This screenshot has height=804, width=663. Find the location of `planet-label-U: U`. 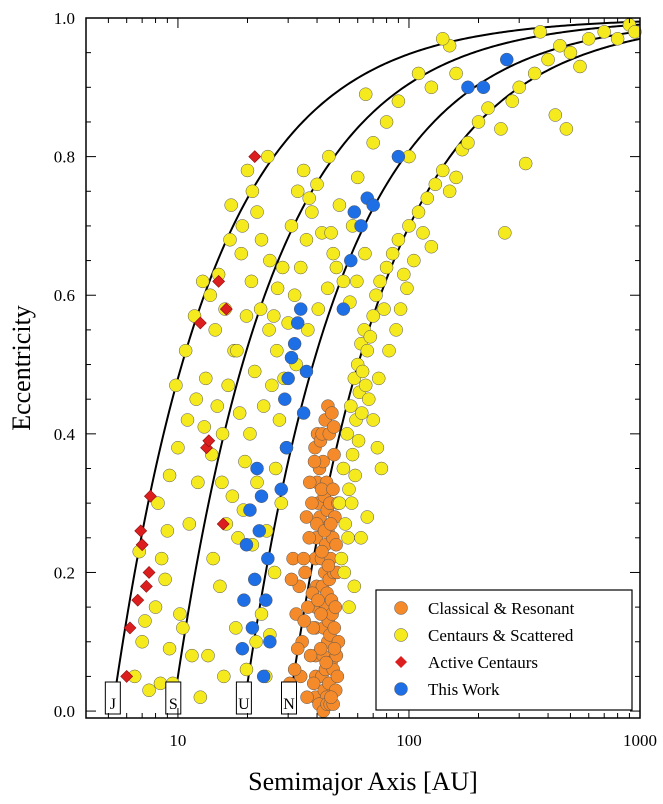

planet-label-U: U is located at coordinates (244, 704).